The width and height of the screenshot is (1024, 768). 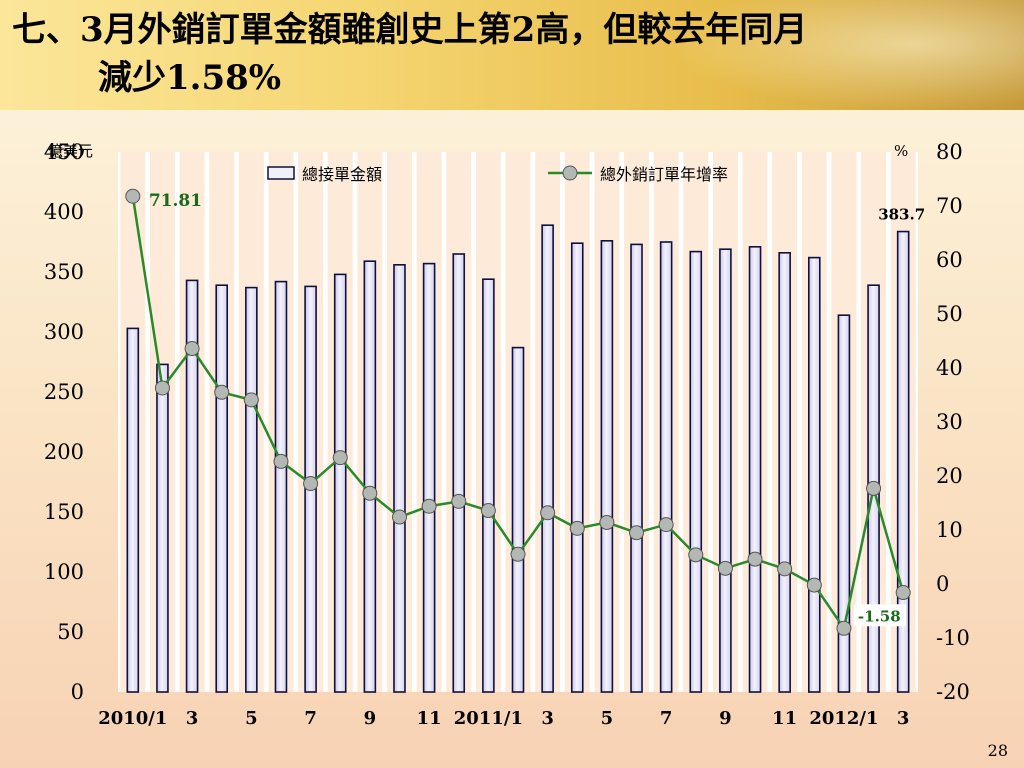 What do you see at coordinates (942, 584) in the screenshot?
I see `right-tick-label: 0` at bounding box center [942, 584].